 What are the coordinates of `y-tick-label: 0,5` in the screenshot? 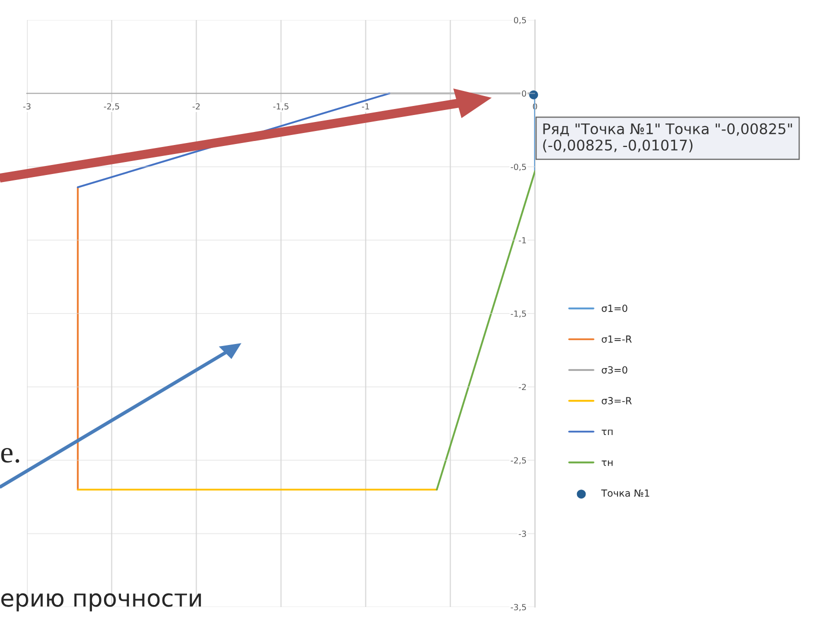 It's located at (520, 20).